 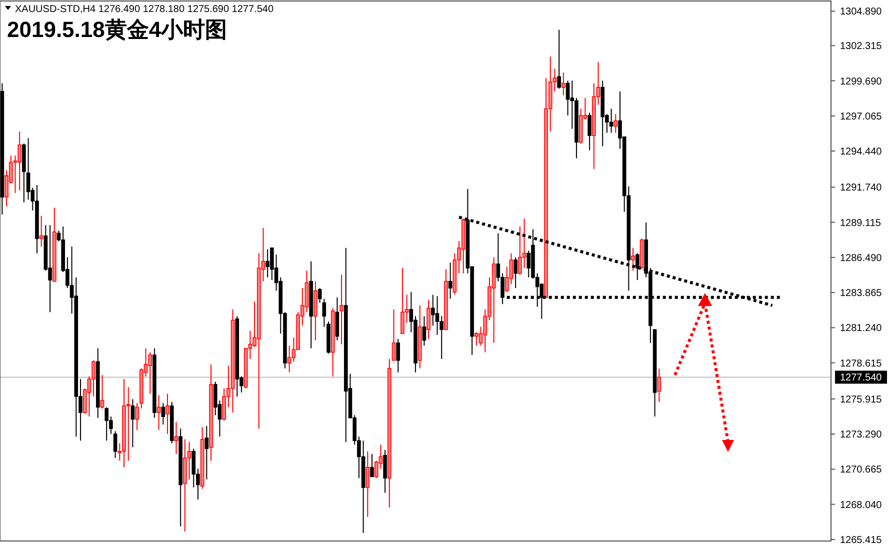 I want to click on y-tick-label: 1281.240, so click(x=861, y=328).